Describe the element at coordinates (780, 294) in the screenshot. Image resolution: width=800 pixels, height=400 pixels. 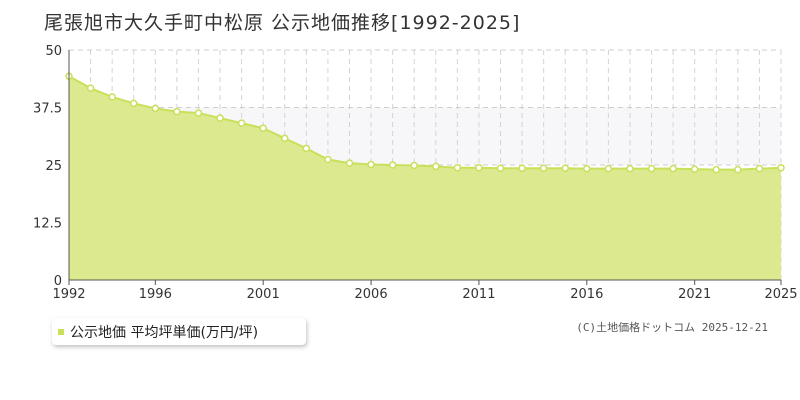
I see `x-tick-label: 2025` at that location.